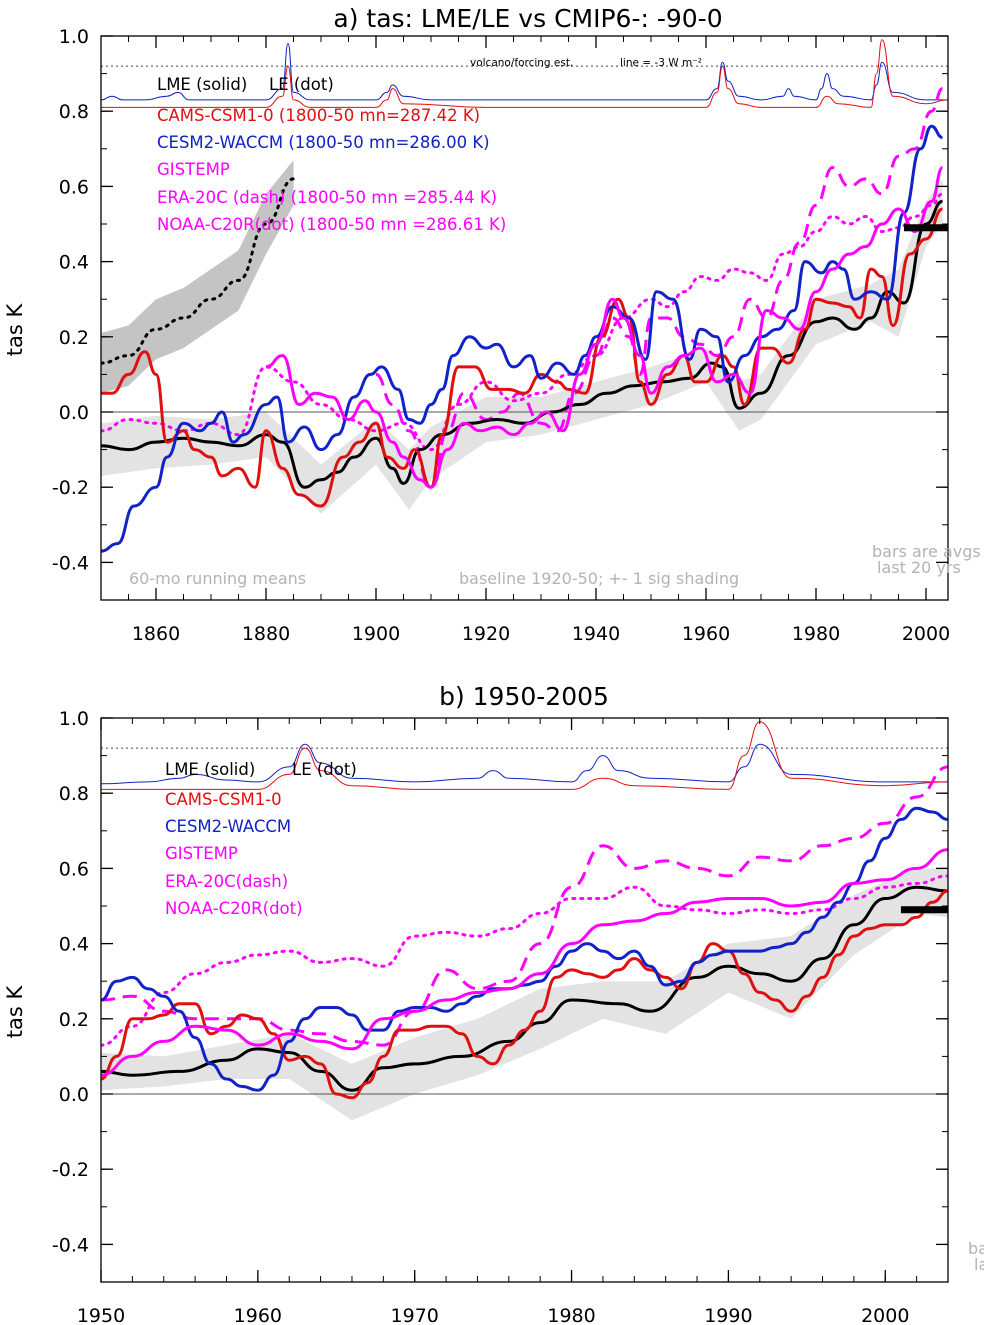  Describe the element at coordinates (234, 908) in the screenshot. I see `panel-b-legend-noaa: NOAA-C20R(dot)` at that location.